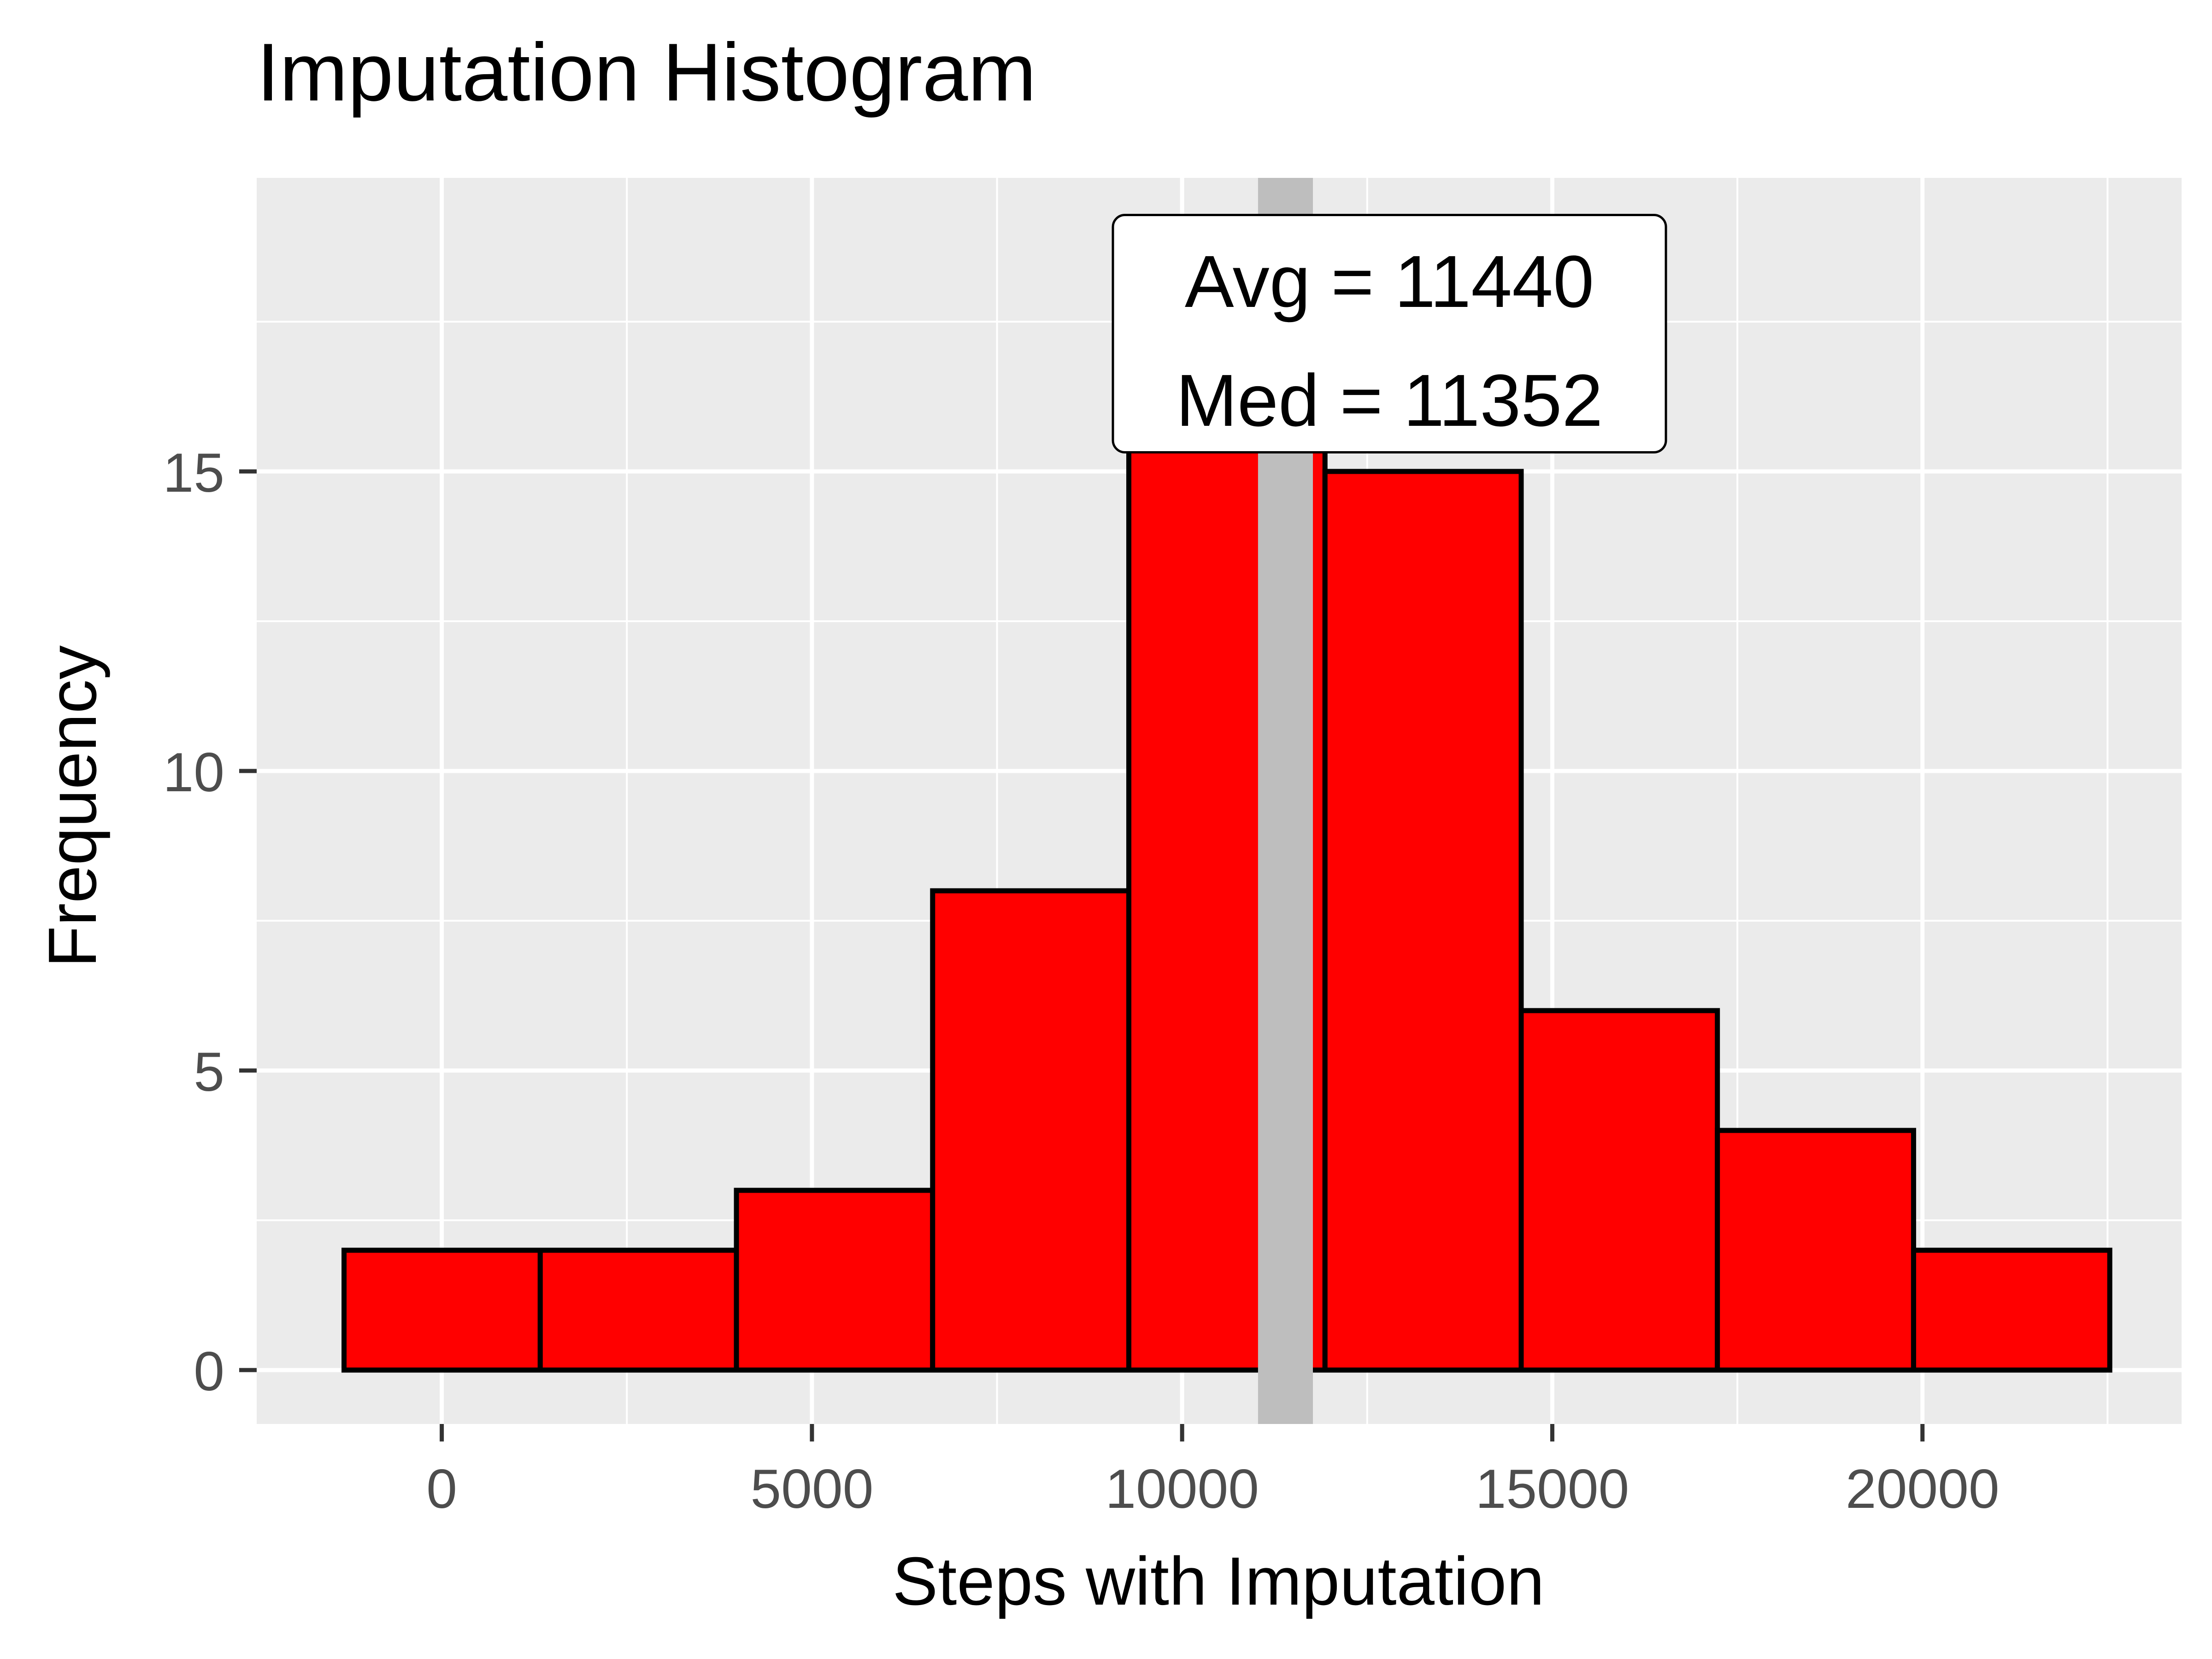 This screenshot has height=1659, width=2212. I want to click on y-tick-label: 0, so click(209, 1371).